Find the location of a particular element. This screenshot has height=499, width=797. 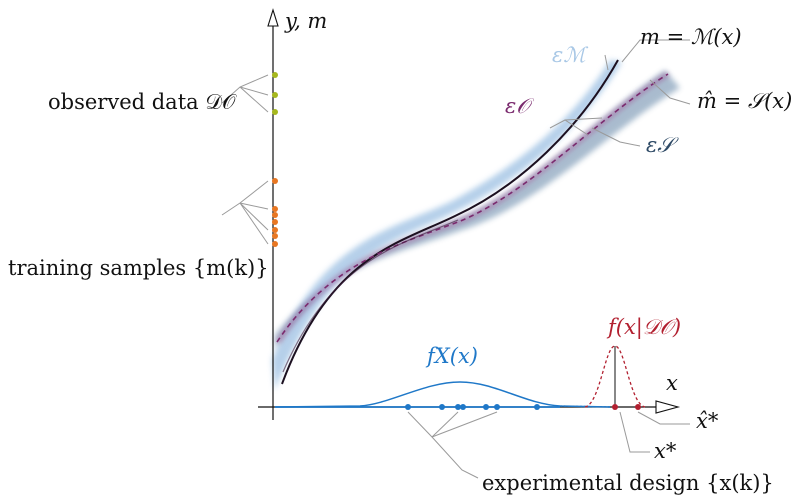

surrogate-label: m̂ = 𝒮(x) is located at coordinates (744, 101).